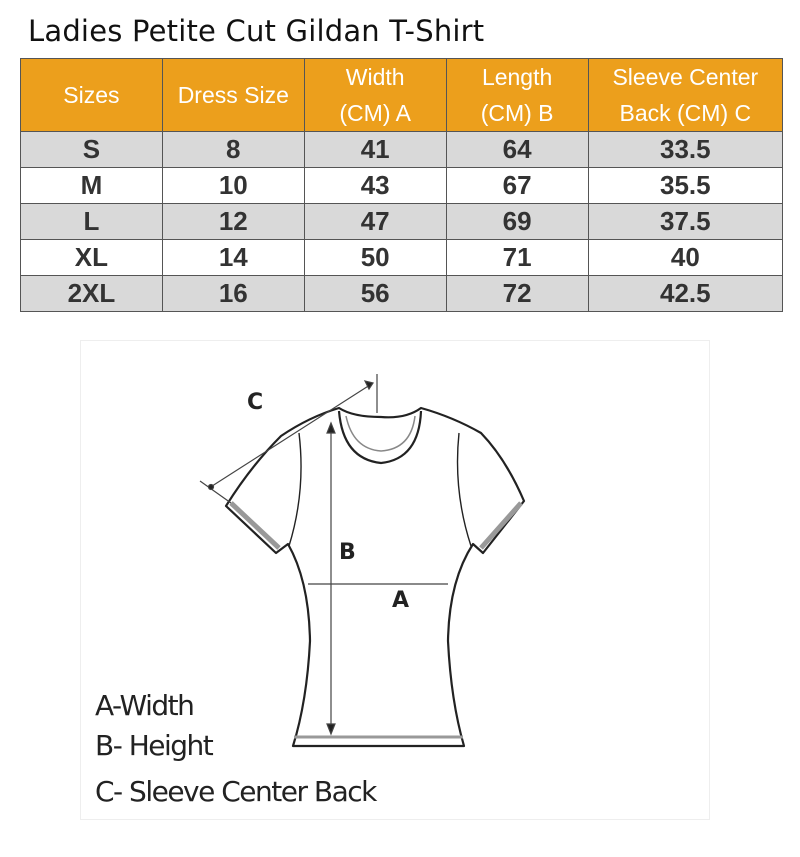 The width and height of the screenshot is (800, 857). I want to click on right-cuff, so click(501, 525).